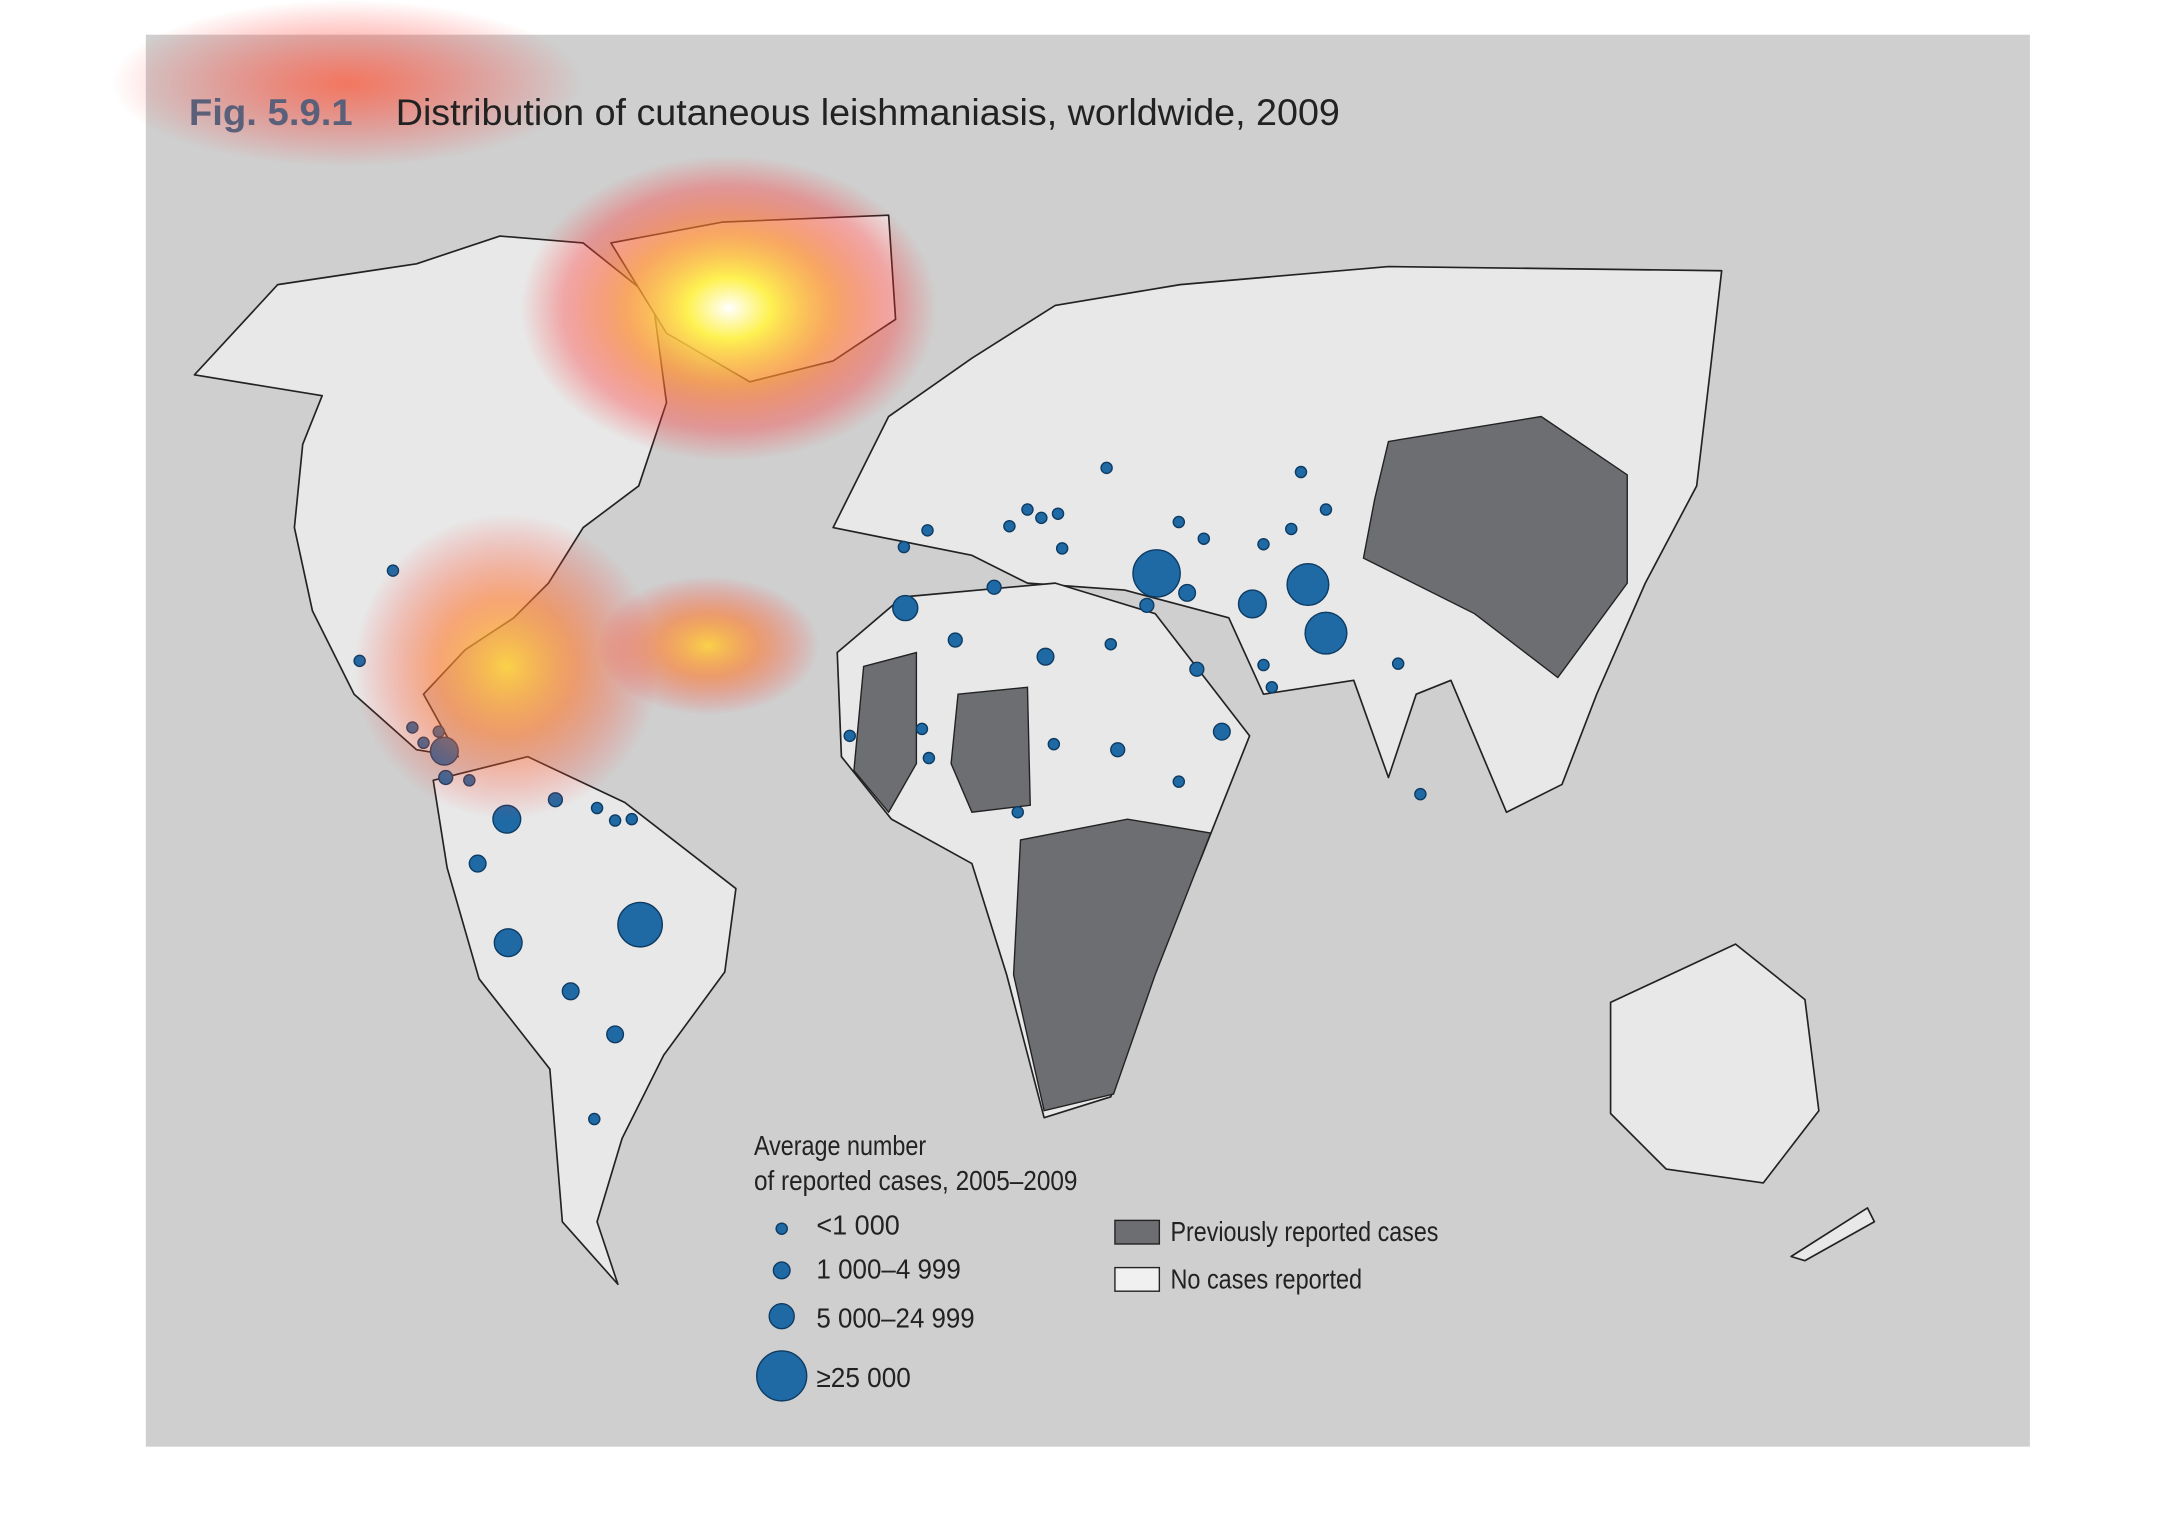  What do you see at coordinates (857, 1224) in the screenshot?
I see `legend-label: <1 000` at bounding box center [857, 1224].